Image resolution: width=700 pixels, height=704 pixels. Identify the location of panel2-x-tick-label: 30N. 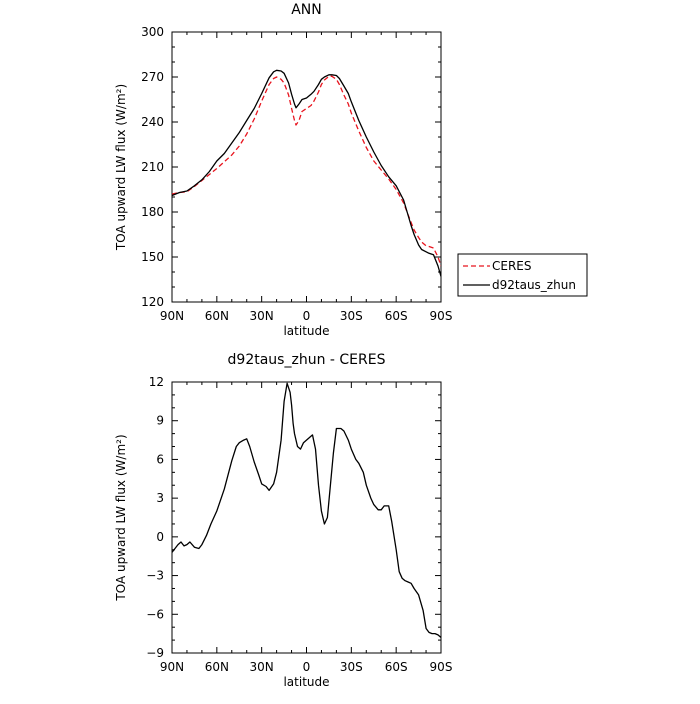
(262, 667).